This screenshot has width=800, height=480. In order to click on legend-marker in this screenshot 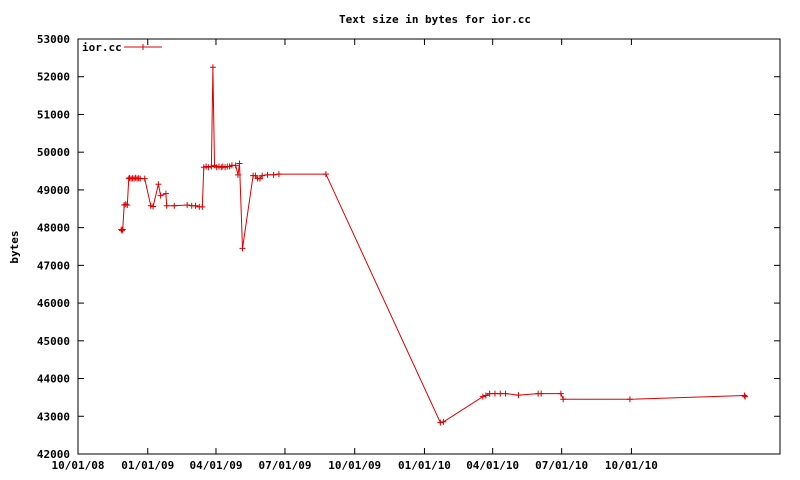, I will do `click(143, 47)`.